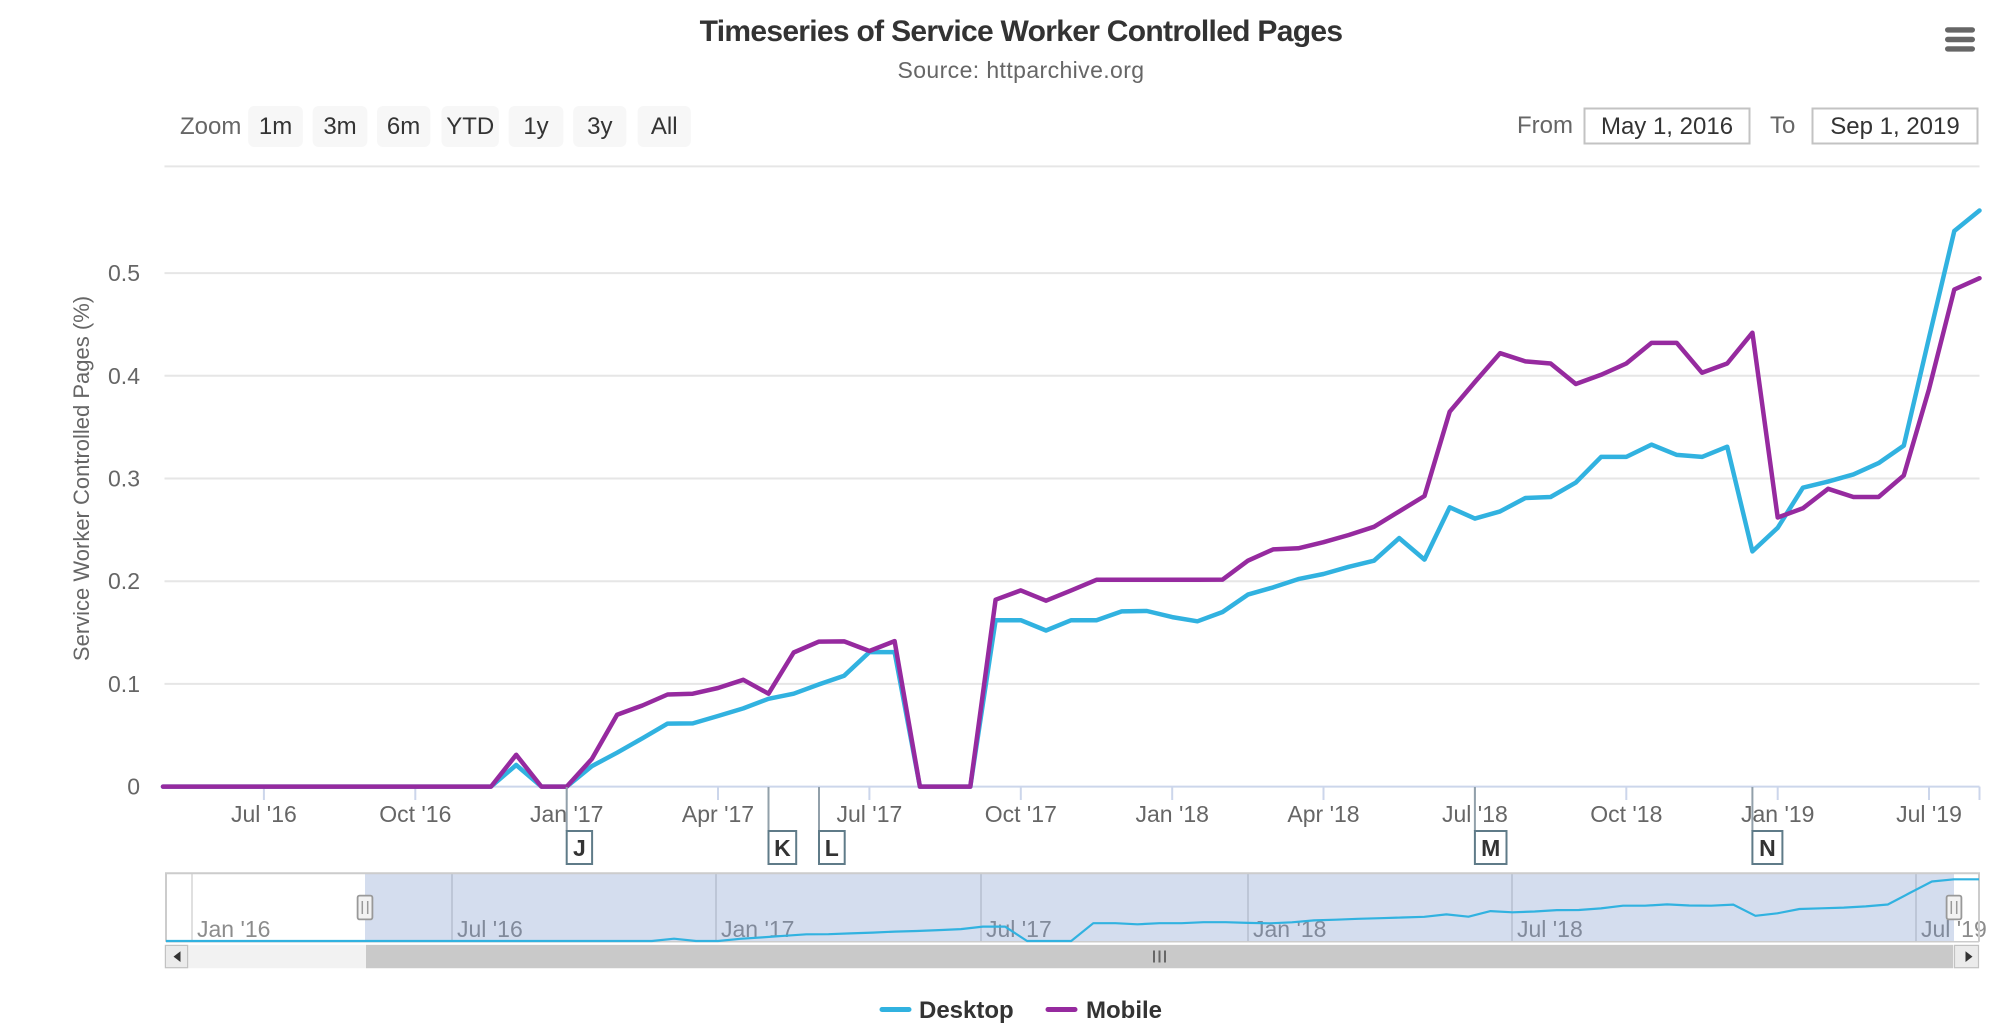 The height and width of the screenshot is (1033, 1999). Describe the element at coordinates (718, 814) in the screenshot. I see `svg-text: Apr '17` at that location.